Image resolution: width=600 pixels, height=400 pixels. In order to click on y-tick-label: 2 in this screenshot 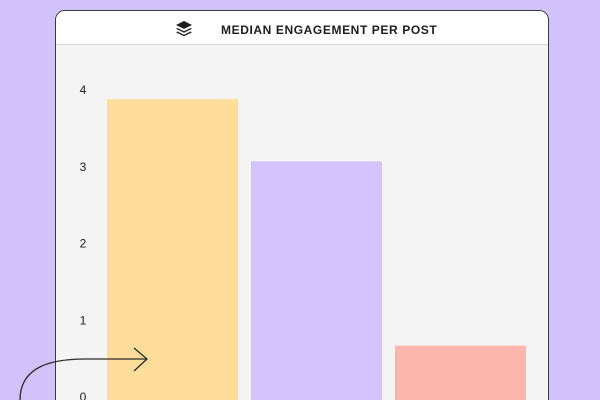, I will do `click(83, 244)`.